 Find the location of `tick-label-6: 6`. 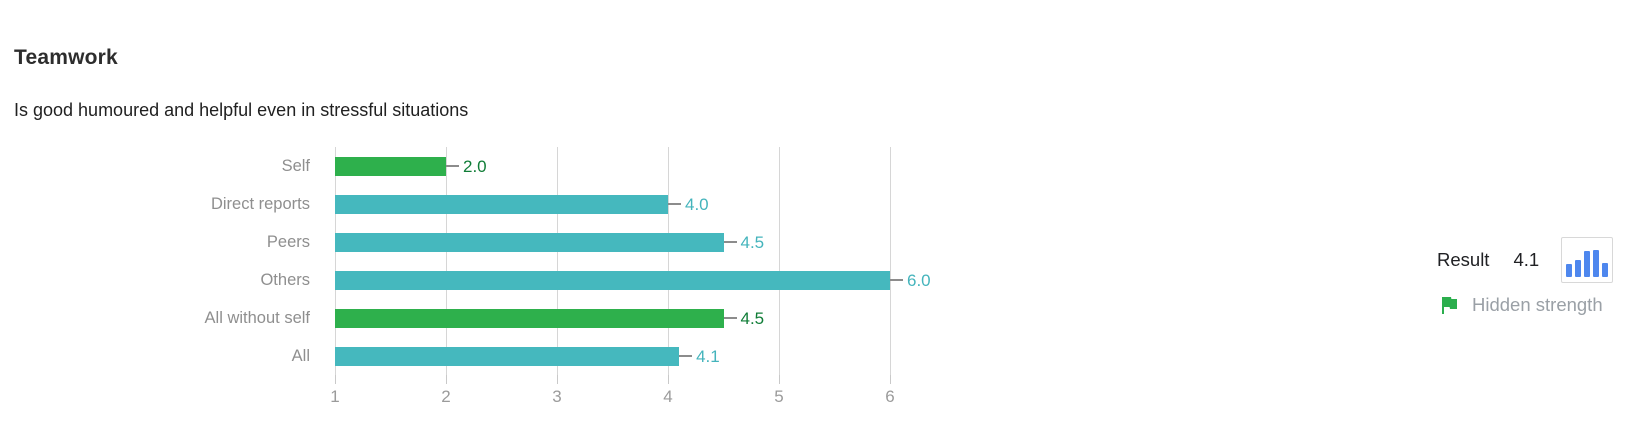

tick-label-6: 6 is located at coordinates (890, 396).